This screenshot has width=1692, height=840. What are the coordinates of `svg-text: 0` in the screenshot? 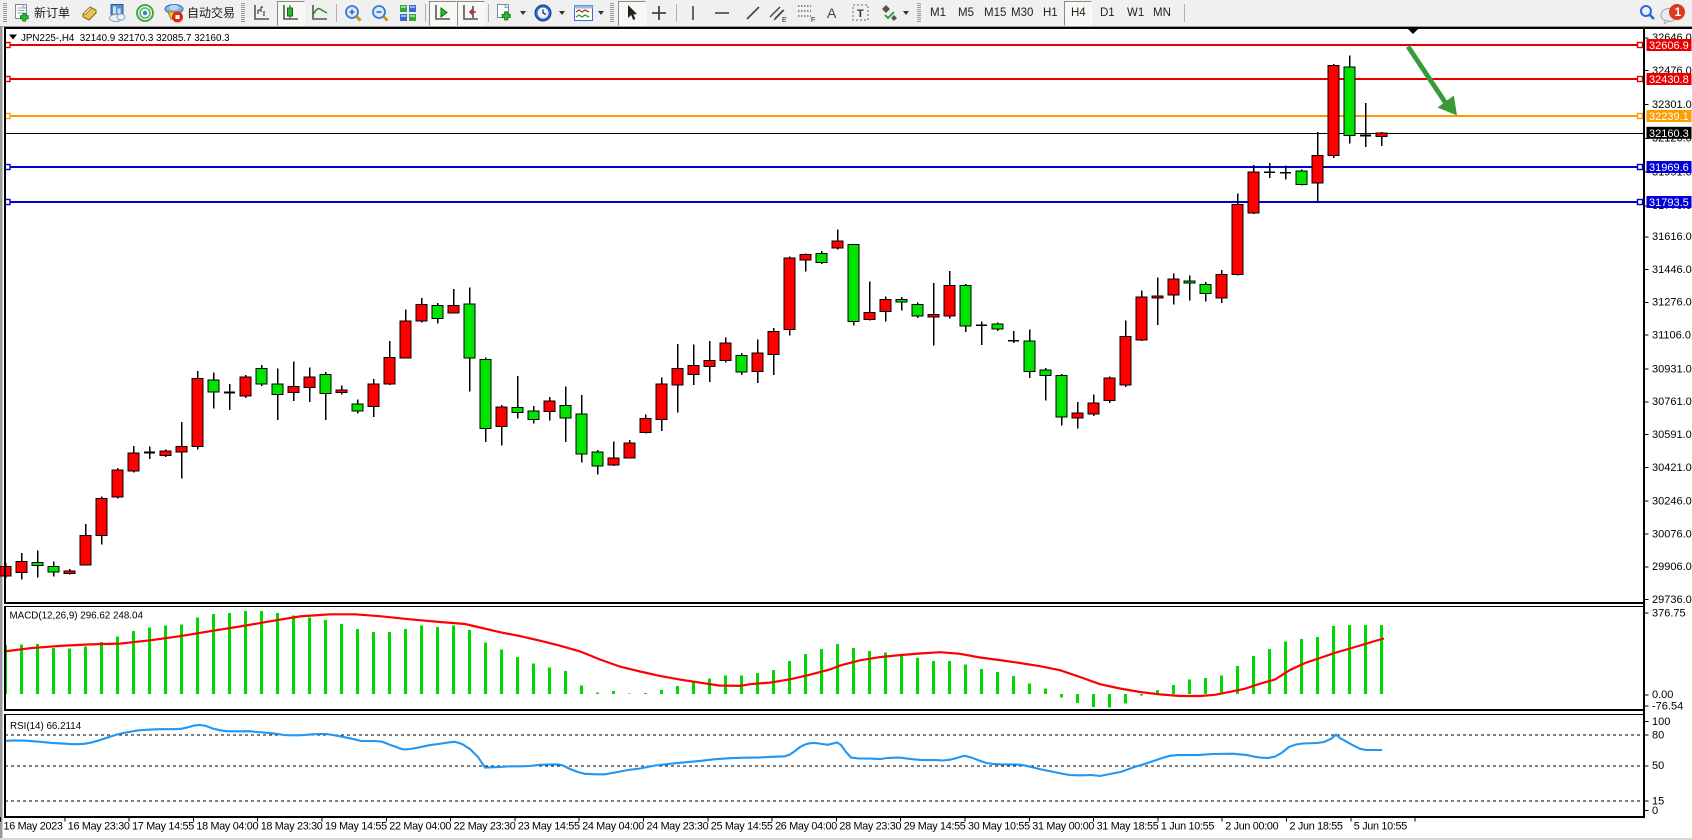 It's located at (1655, 811).